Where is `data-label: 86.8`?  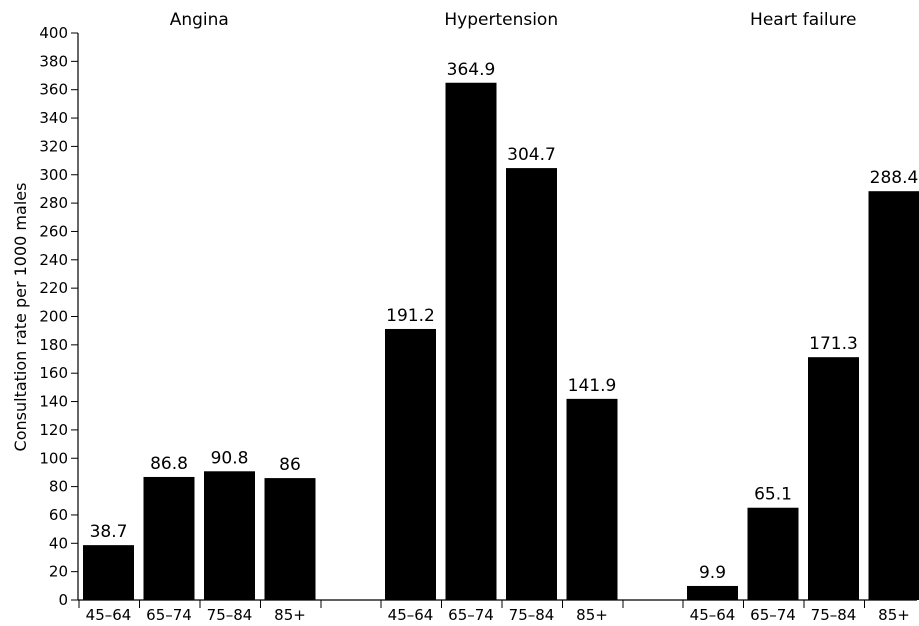
data-label: 86.8 is located at coordinates (169, 464).